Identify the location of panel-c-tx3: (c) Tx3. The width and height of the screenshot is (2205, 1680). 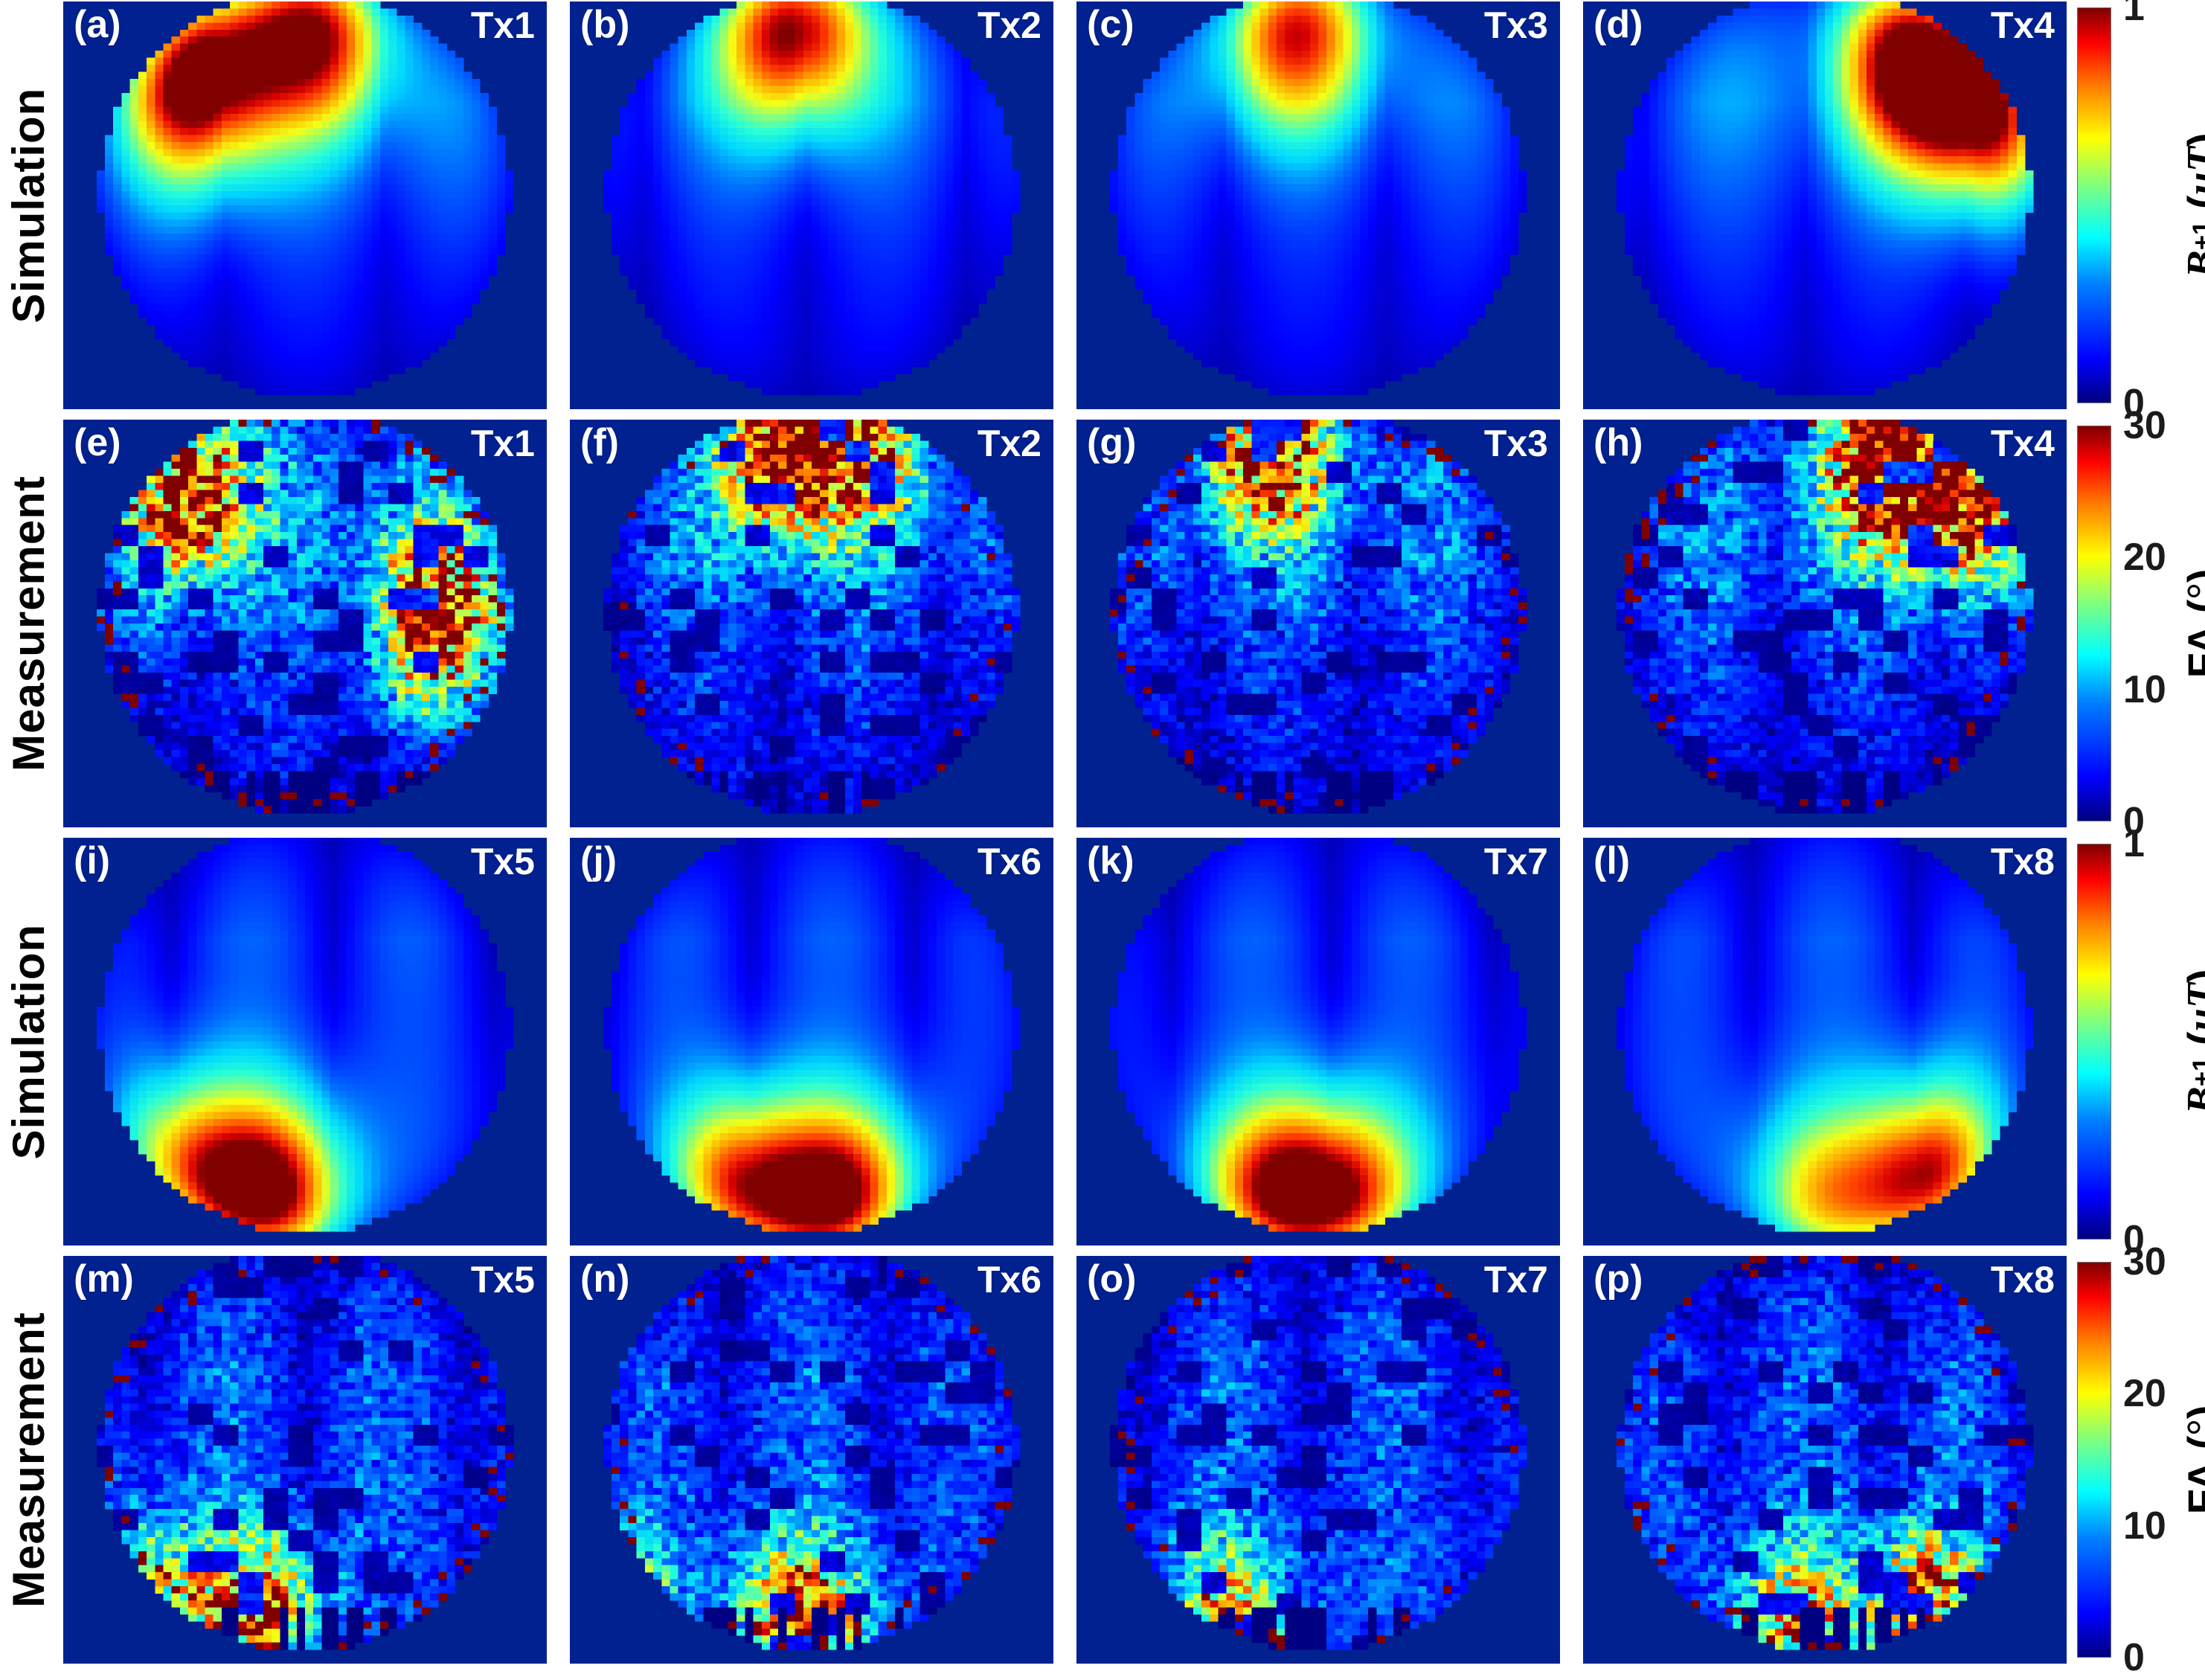
(1318, 205).